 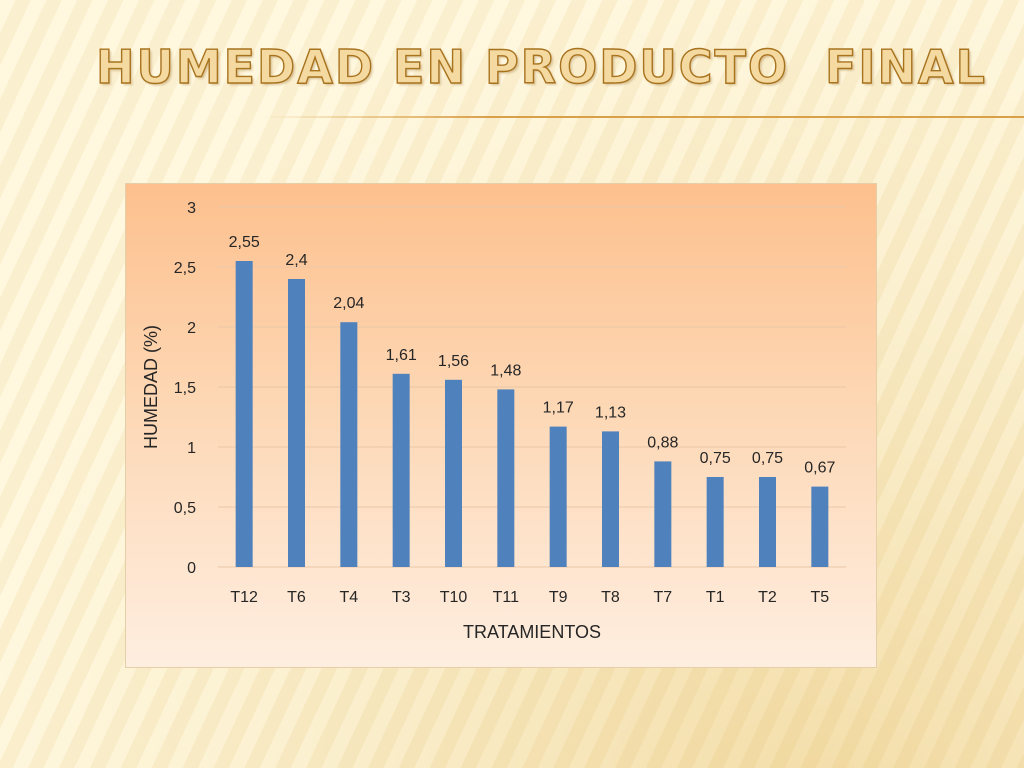 I want to click on x-tick-label: T11, so click(x=506, y=597).